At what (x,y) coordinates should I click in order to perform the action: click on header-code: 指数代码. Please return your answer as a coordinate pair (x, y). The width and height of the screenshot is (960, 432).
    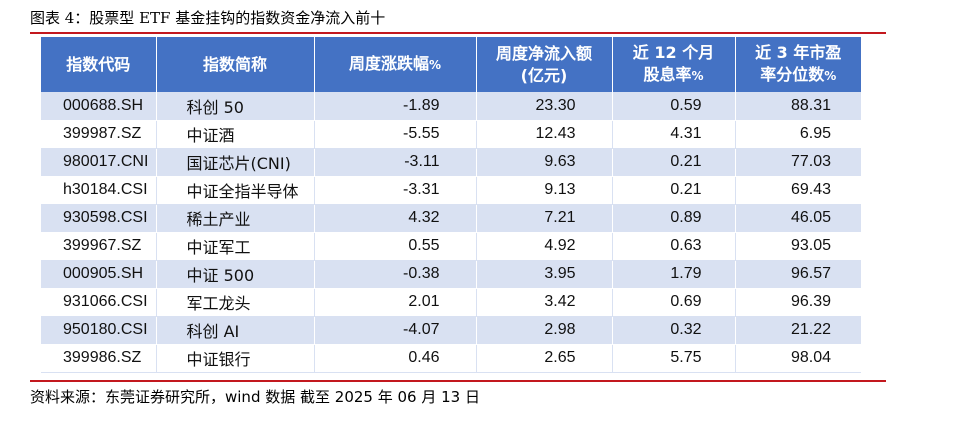
    Looking at the image, I should click on (98, 64).